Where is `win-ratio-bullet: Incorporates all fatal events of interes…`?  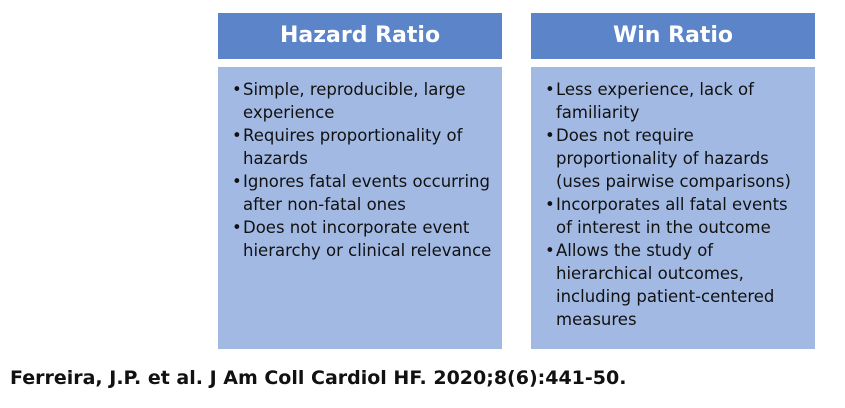
win-ratio-bullet: Incorporates all fatal events of interes… is located at coordinates (675, 216).